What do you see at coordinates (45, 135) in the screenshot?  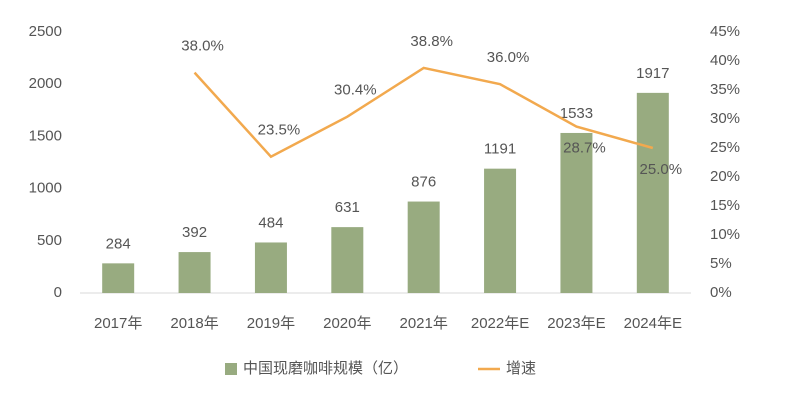 I see `y-tick-label: 1500` at bounding box center [45, 135].